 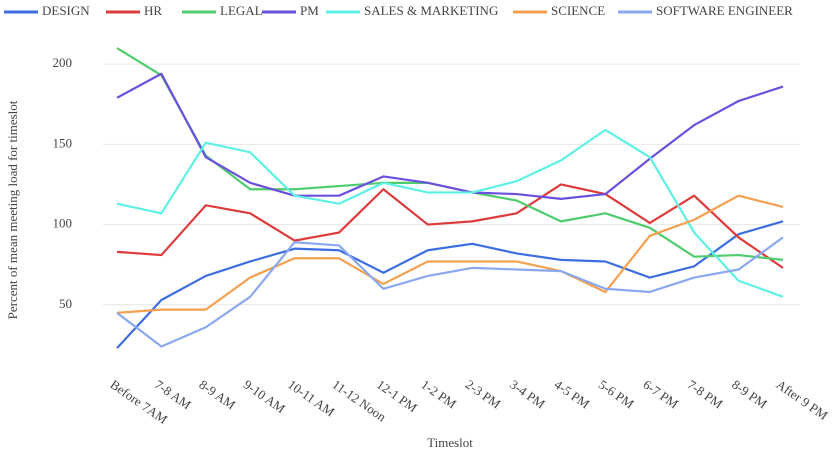 What do you see at coordinates (572, 394) in the screenshot?
I see `x-tick-label: 4-5 PM` at bounding box center [572, 394].